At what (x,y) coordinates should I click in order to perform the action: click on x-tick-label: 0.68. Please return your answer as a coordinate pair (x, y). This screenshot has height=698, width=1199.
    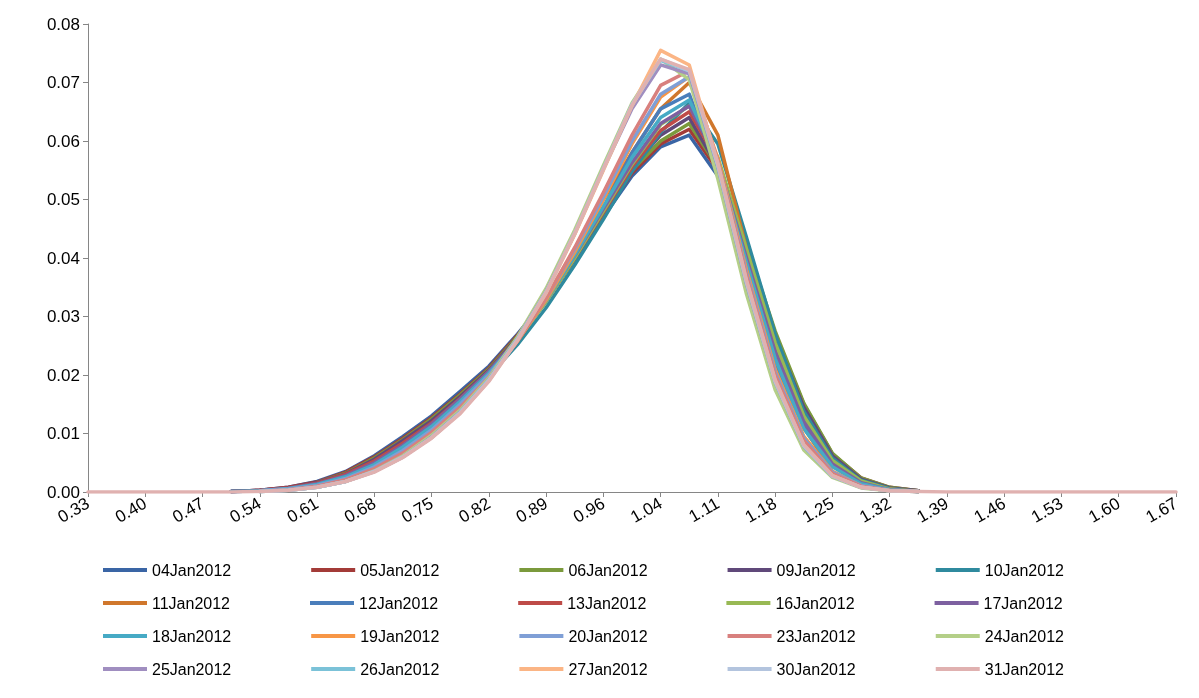
    Looking at the image, I should click on (360, 510).